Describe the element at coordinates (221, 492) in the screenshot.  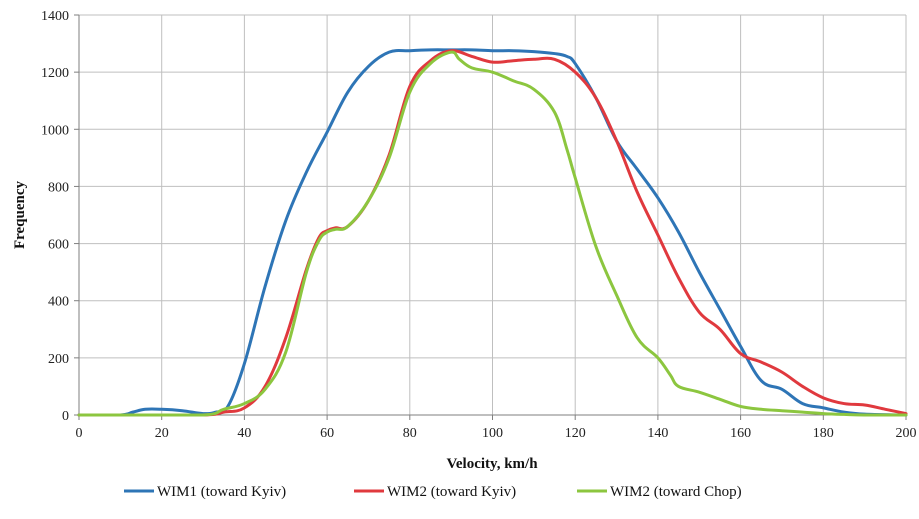
I see `legend-label-1: WIM1 (toward Kyiv)` at that location.